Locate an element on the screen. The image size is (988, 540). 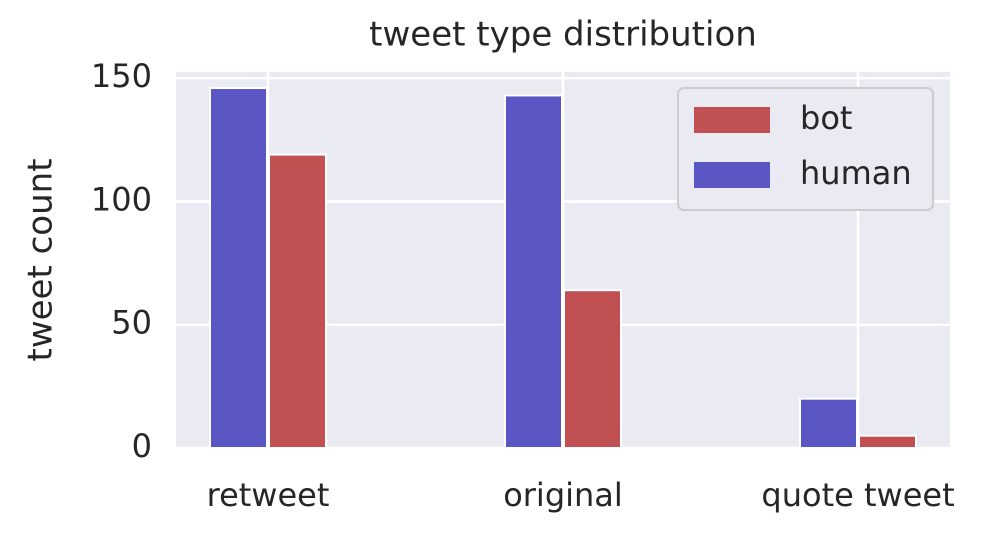
y-tick-label: 50 is located at coordinates (131, 323).